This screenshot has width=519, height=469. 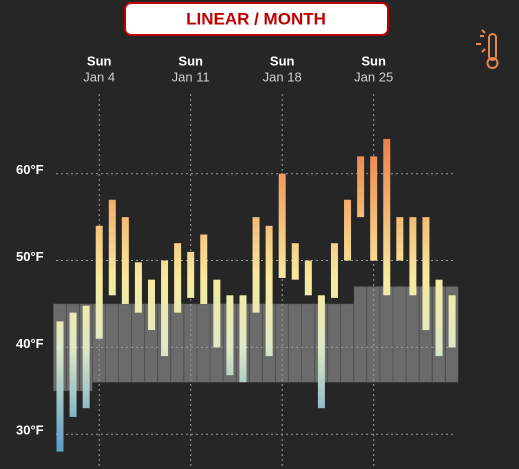 I want to click on title-box, so click(x=256, y=19).